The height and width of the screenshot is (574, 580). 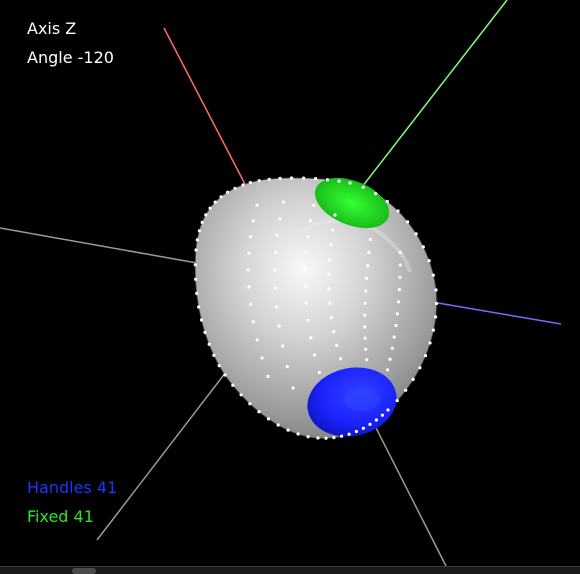 I want to click on scrollbar-thumb, so click(x=84, y=571).